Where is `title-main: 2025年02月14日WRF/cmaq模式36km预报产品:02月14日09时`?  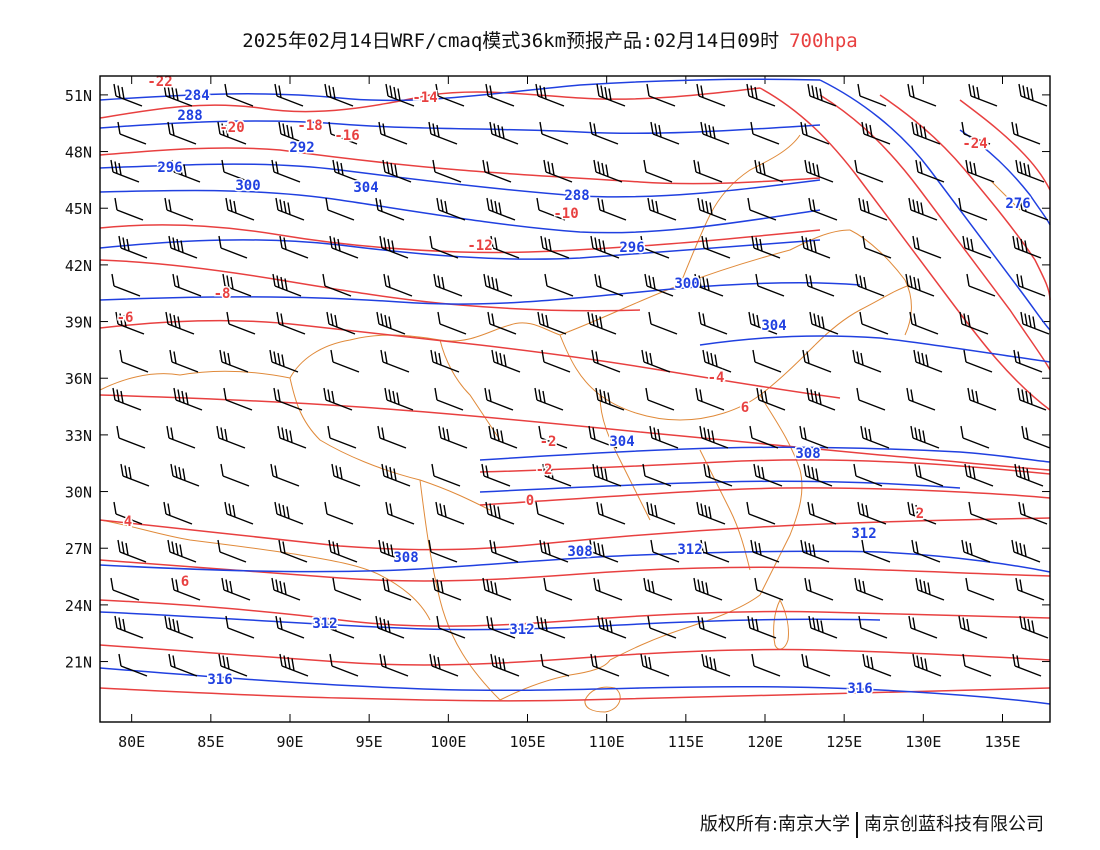 title-main: 2025年02月14日WRF/cmaq模式36km预报产品:02月14日09时 is located at coordinates (511, 41).